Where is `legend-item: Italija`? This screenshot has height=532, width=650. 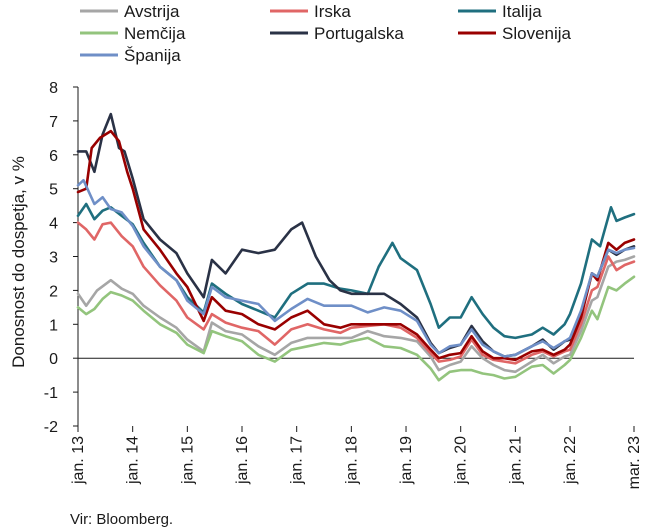
legend-item: Italija is located at coordinates (500, 11).